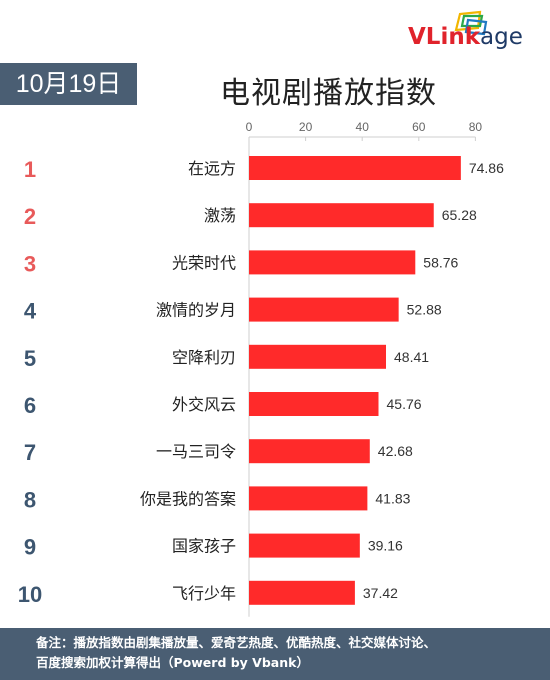 The height and width of the screenshot is (680, 550). I want to click on value-label: 45.76, so click(404, 404).